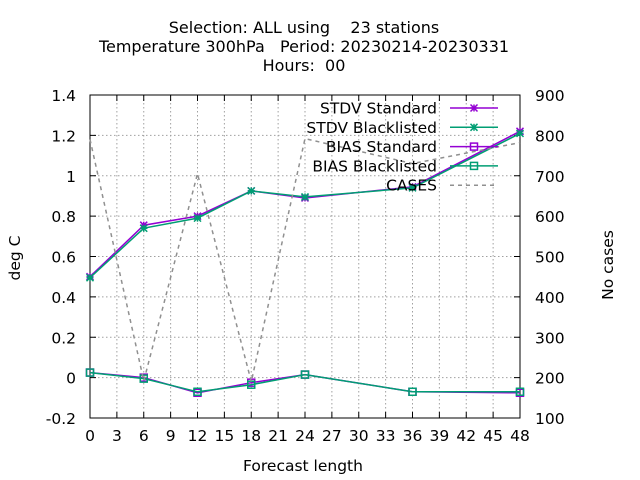 This screenshot has height=480, width=640. What do you see at coordinates (550, 217) in the screenshot?
I see `y2-tick-label: 600` at bounding box center [550, 217].